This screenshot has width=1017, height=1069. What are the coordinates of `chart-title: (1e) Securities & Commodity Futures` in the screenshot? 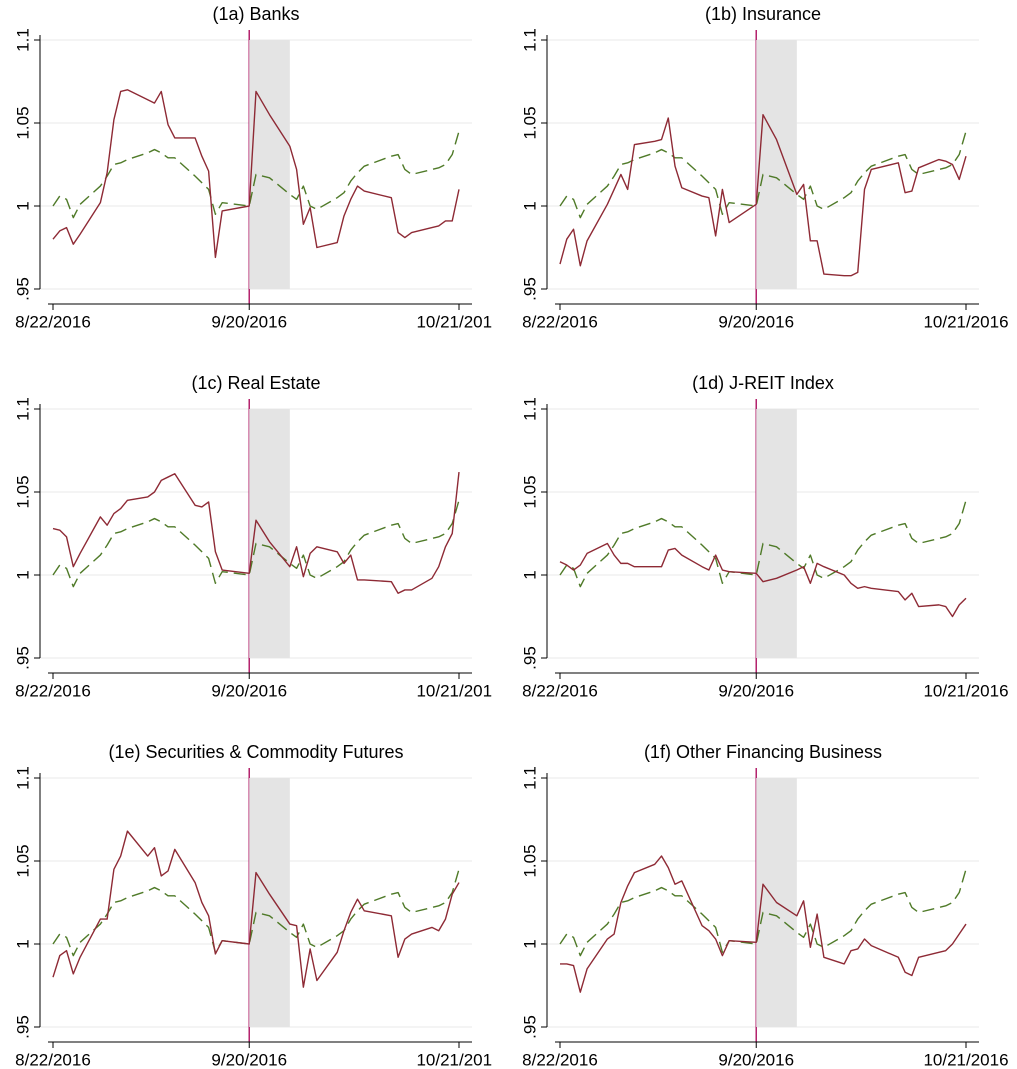 It's located at (255, 752).